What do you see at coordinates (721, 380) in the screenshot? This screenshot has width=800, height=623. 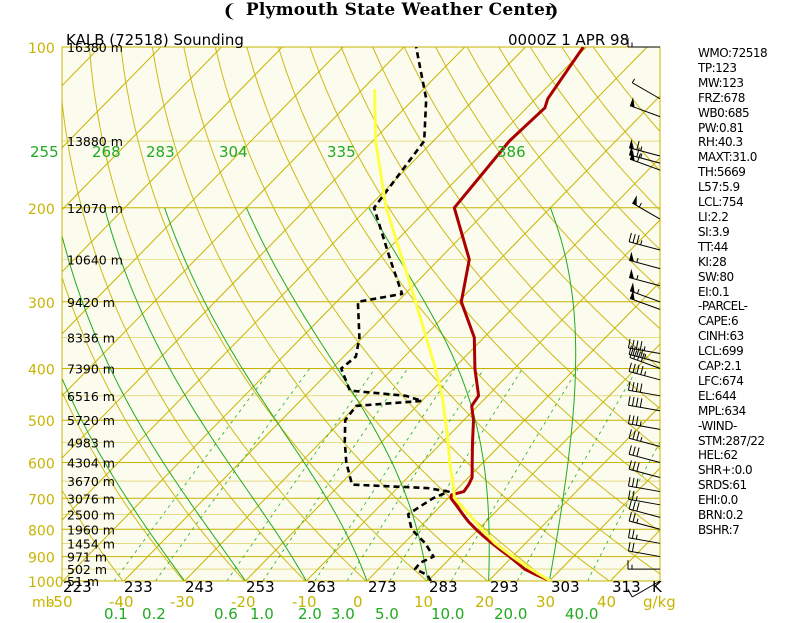 I see `index-line: LFC:674` at bounding box center [721, 380].